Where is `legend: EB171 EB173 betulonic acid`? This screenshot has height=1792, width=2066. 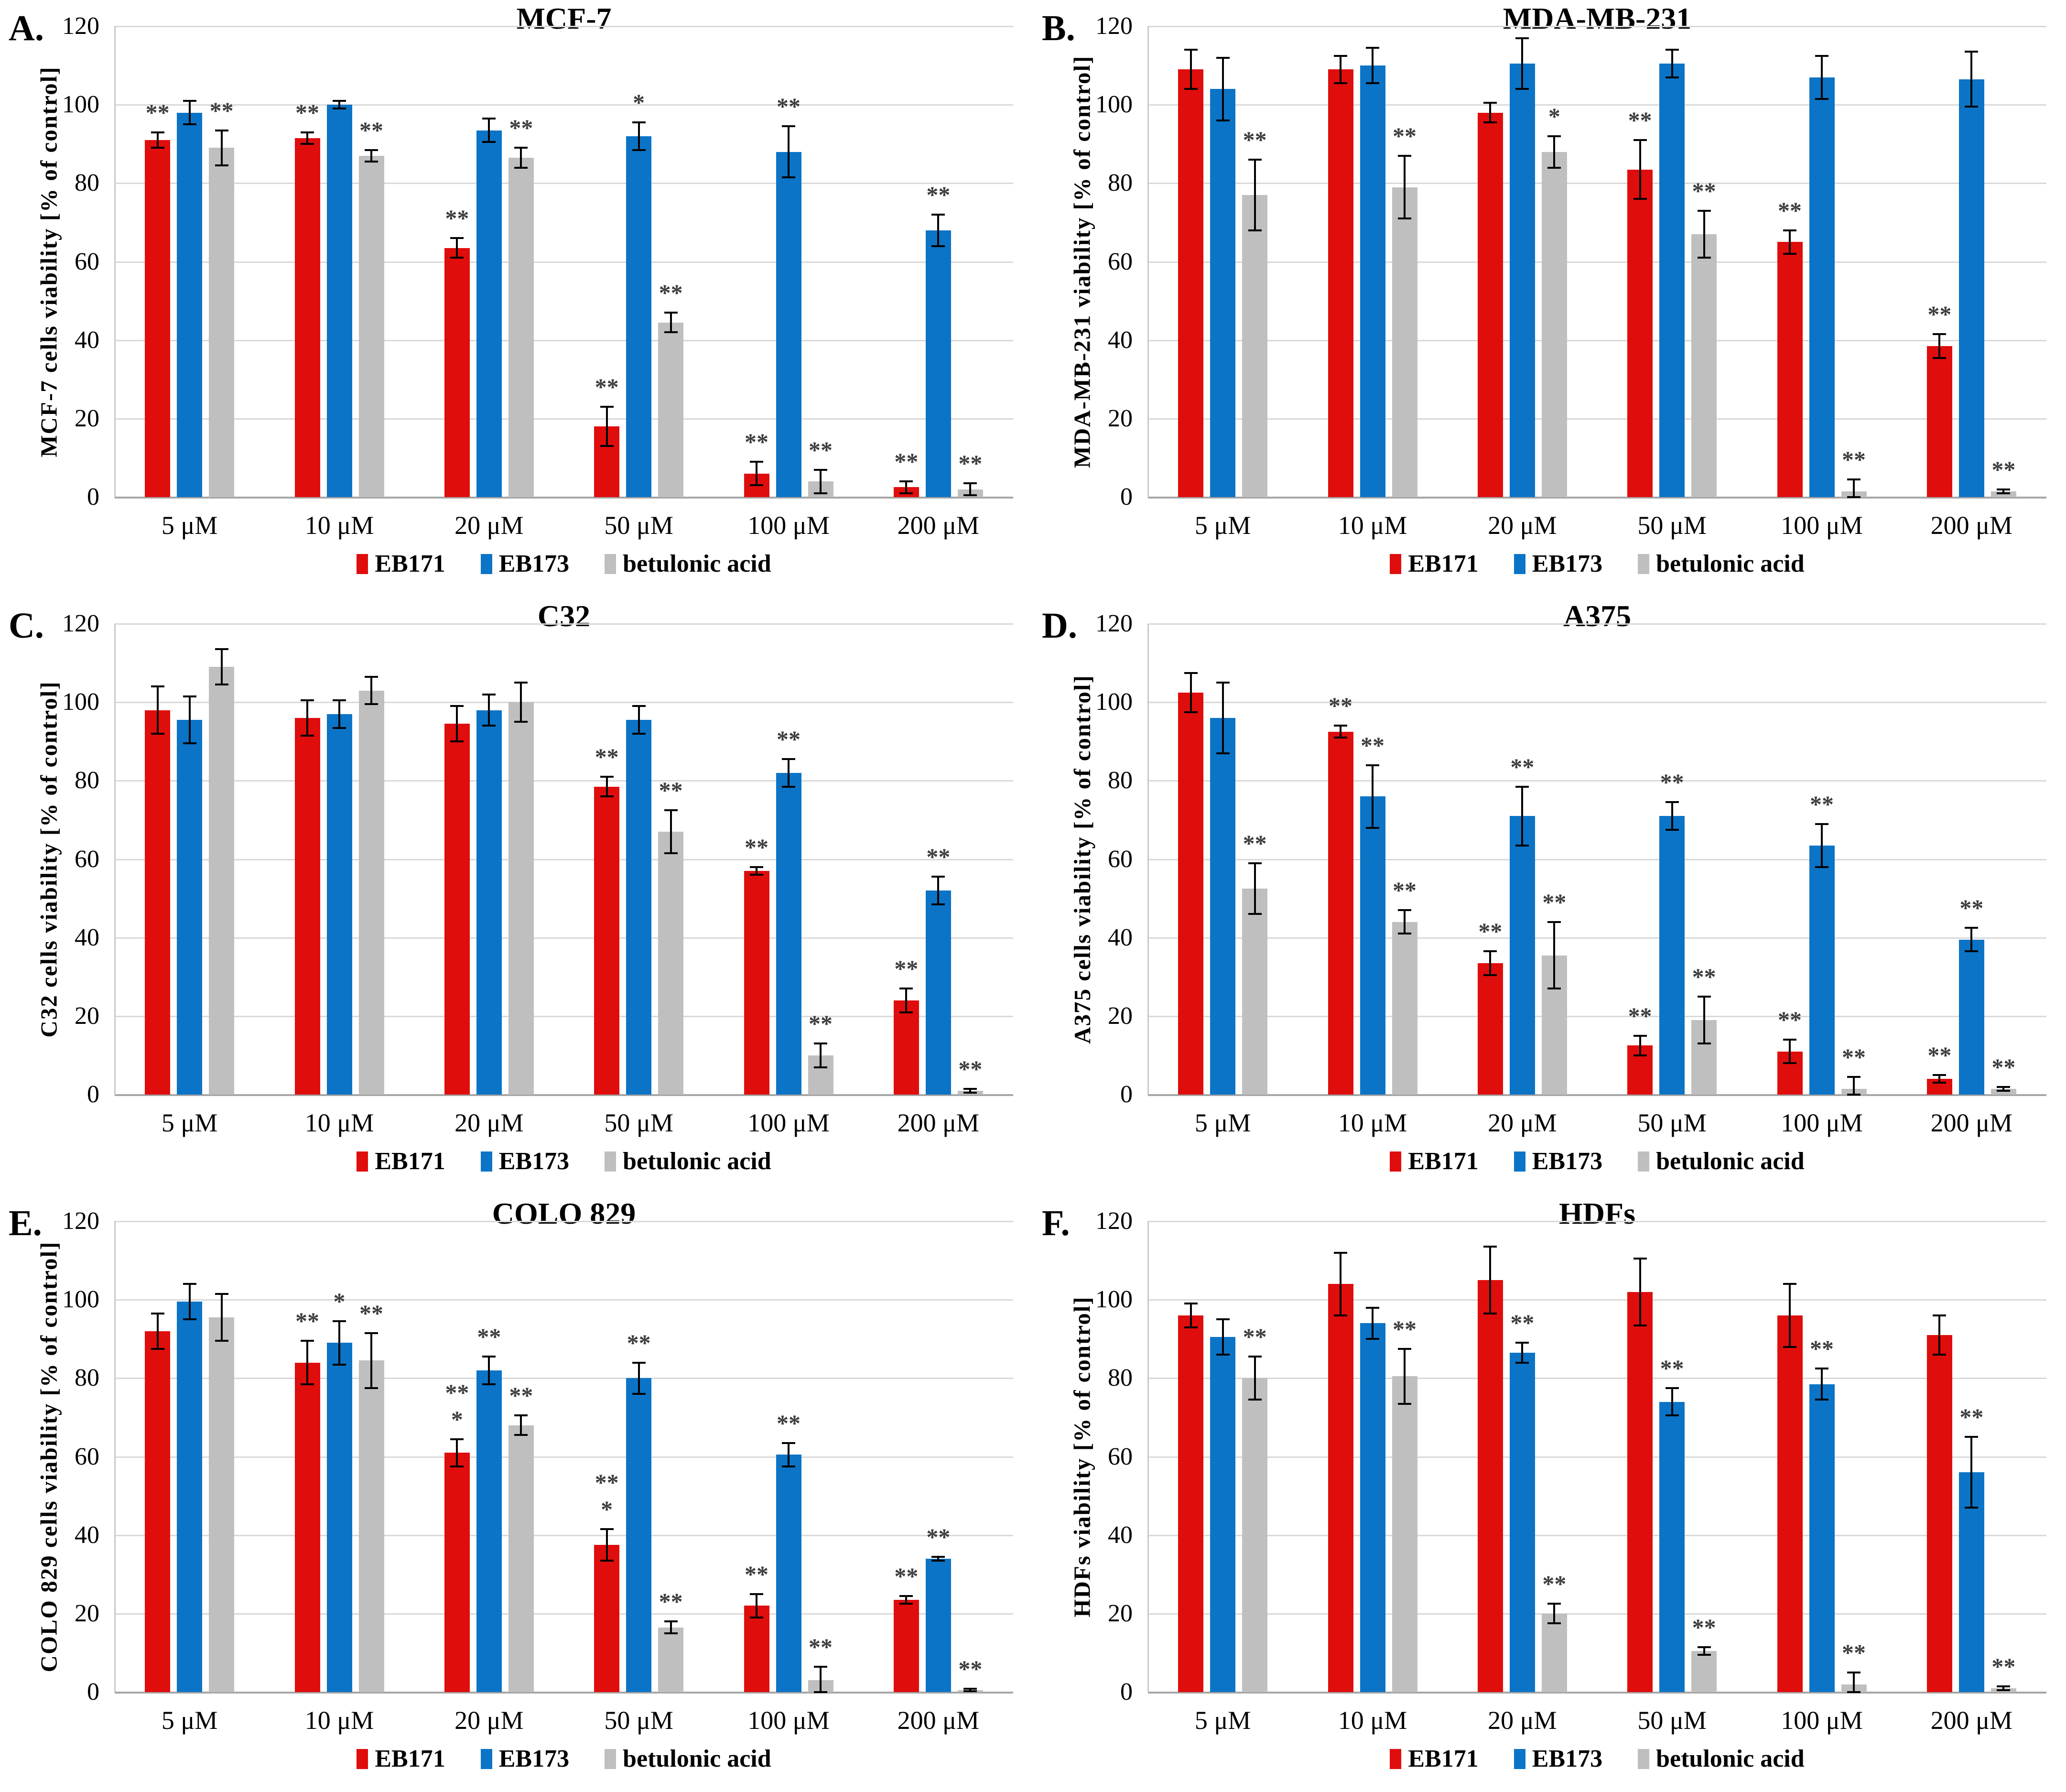
legend: EB171 EB173 betulonic acid is located at coordinates (564, 1161).